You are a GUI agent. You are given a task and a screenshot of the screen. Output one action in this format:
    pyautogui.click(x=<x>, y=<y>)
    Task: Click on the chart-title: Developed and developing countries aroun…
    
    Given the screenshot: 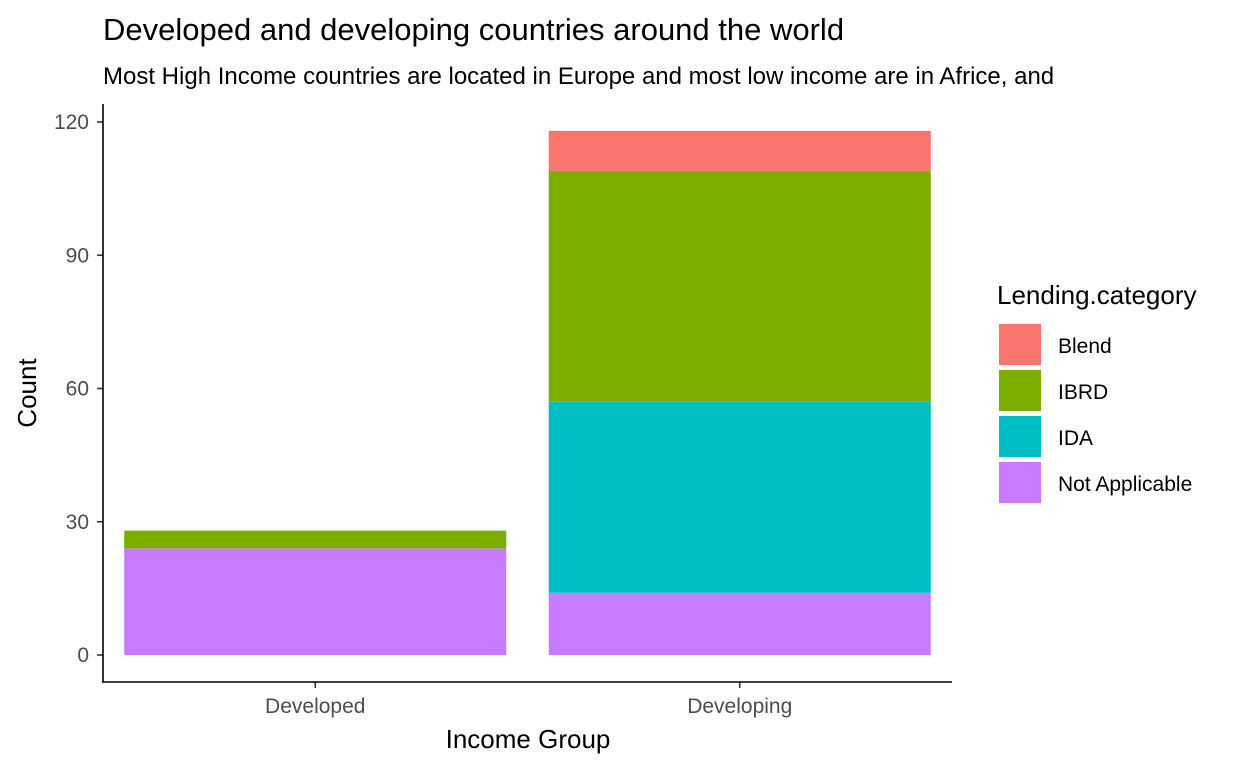 What is the action you would take?
    pyautogui.click(x=473, y=29)
    